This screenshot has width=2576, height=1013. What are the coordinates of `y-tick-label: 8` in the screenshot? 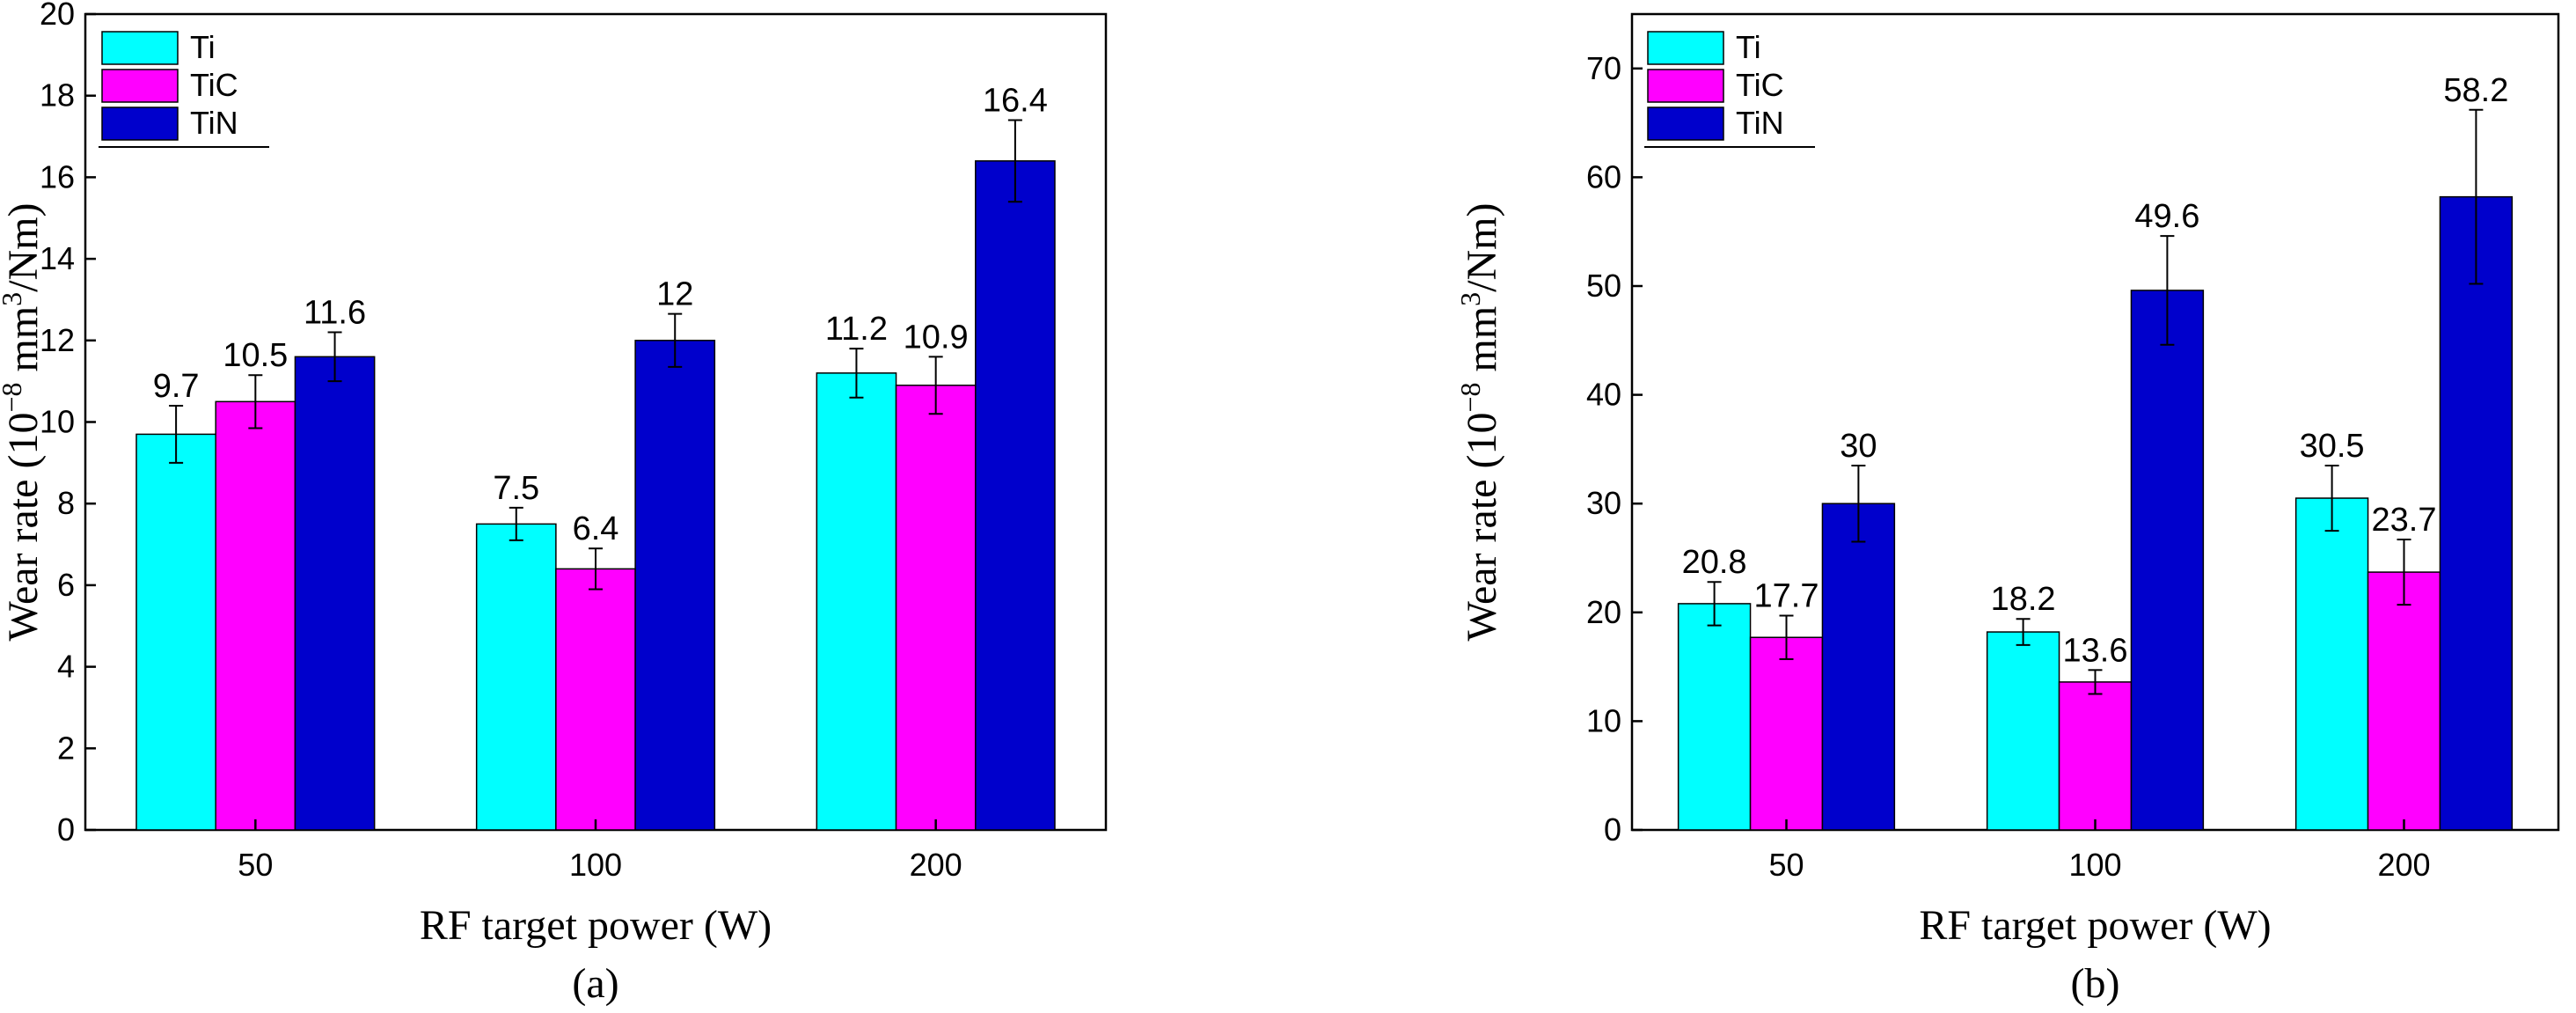 It's located at (66, 503).